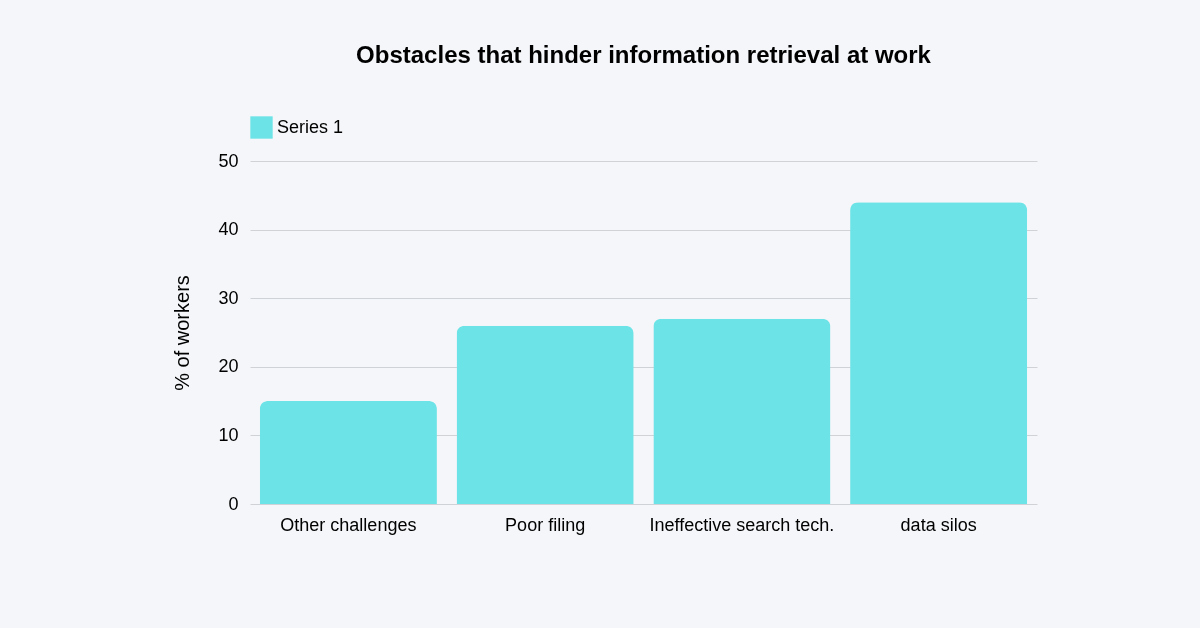 The height and width of the screenshot is (628, 1200). What do you see at coordinates (348, 524) in the screenshot?
I see `x-tick-label: Other challenges` at bounding box center [348, 524].